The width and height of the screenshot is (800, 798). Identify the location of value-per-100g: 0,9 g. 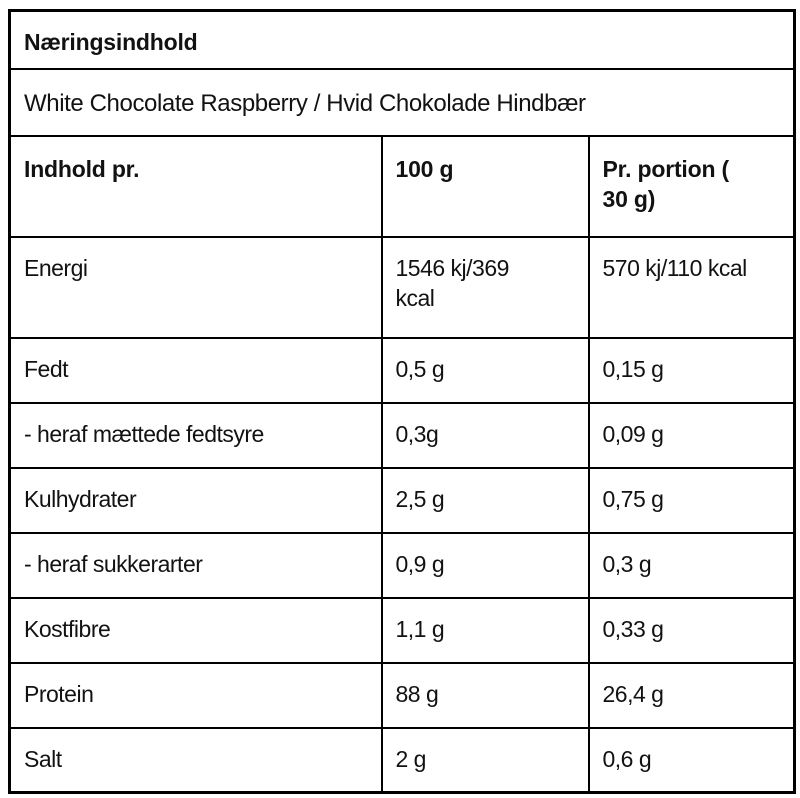
(485, 565).